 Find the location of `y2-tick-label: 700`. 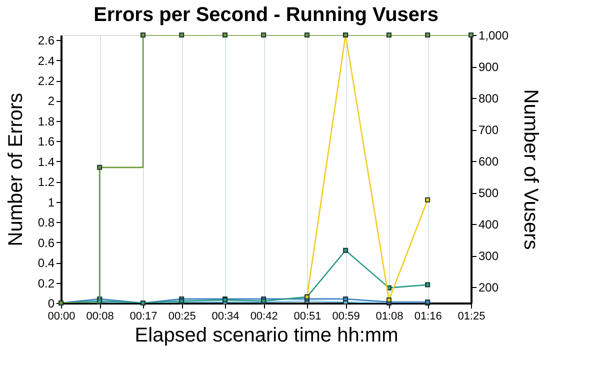

y2-tick-label: 700 is located at coordinates (488, 130).